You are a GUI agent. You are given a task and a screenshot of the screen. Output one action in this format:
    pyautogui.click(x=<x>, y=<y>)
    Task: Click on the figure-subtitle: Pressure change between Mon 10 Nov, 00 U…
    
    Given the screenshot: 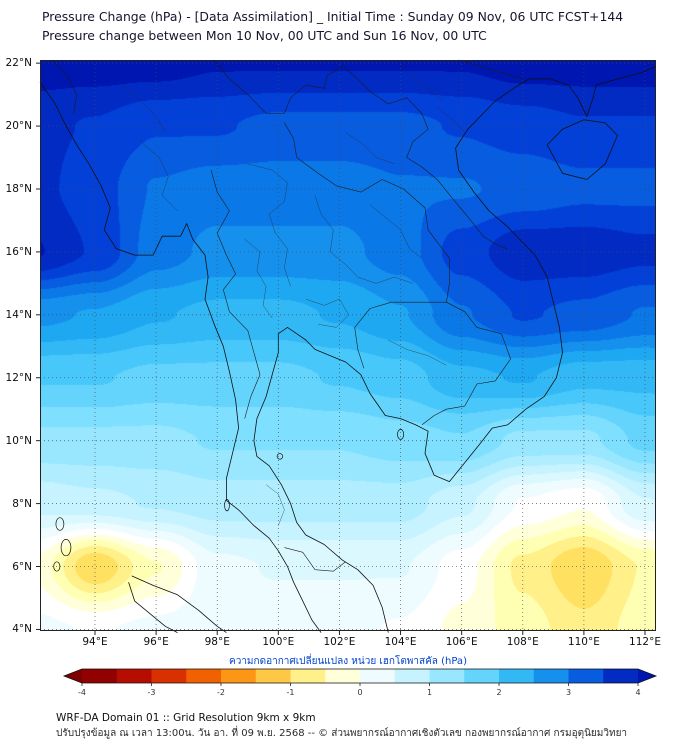 What is the action you would take?
    pyautogui.click(x=264, y=35)
    